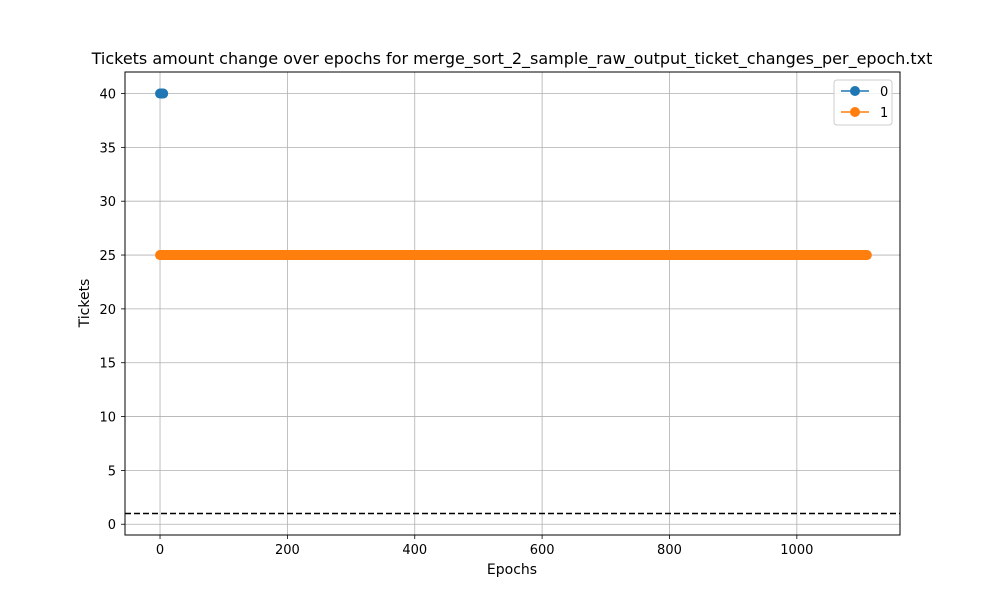 The image size is (1000, 604). Describe the element at coordinates (512, 570) in the screenshot. I see `x-axis-label: Epochs` at that location.